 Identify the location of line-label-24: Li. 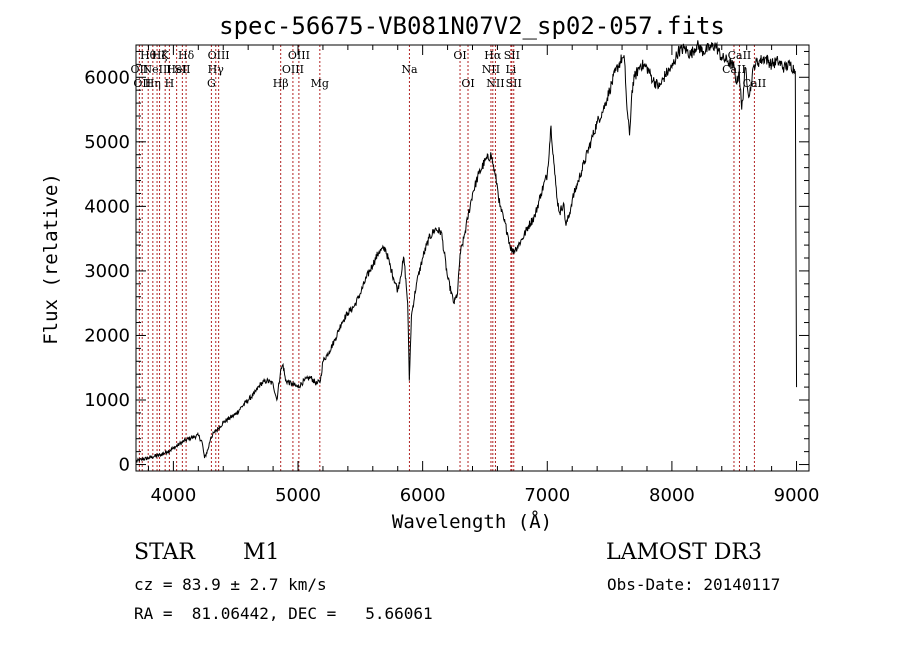
(510, 69).